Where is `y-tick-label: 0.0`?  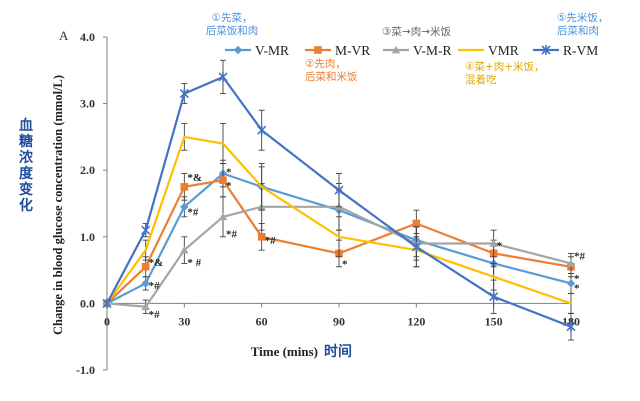 y-tick-label: 0.0 is located at coordinates (87, 303).